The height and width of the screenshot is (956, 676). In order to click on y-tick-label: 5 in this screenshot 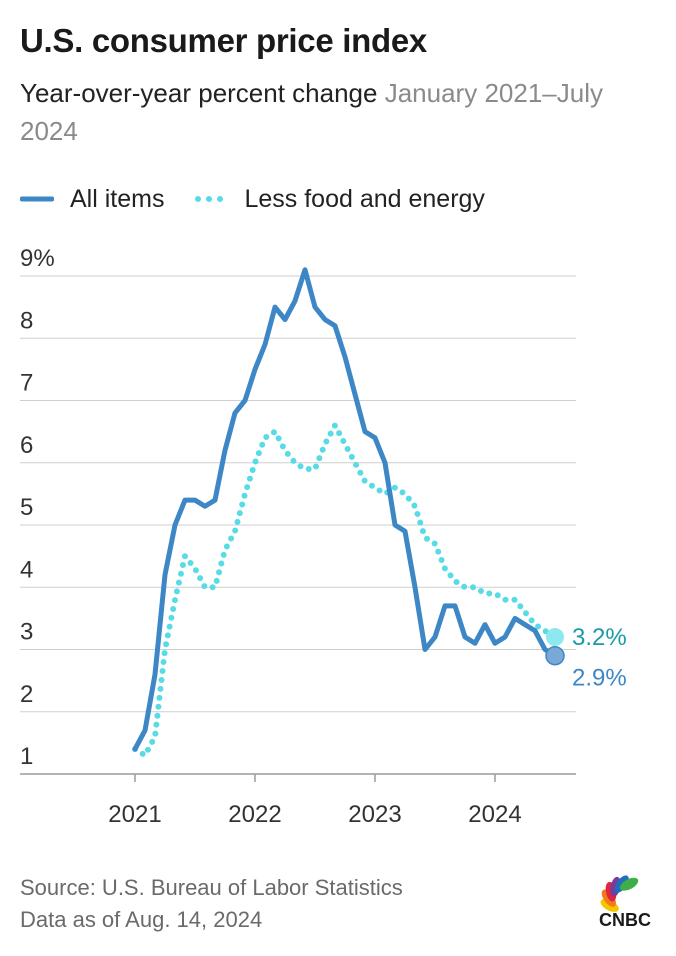, I will do `click(26, 507)`.